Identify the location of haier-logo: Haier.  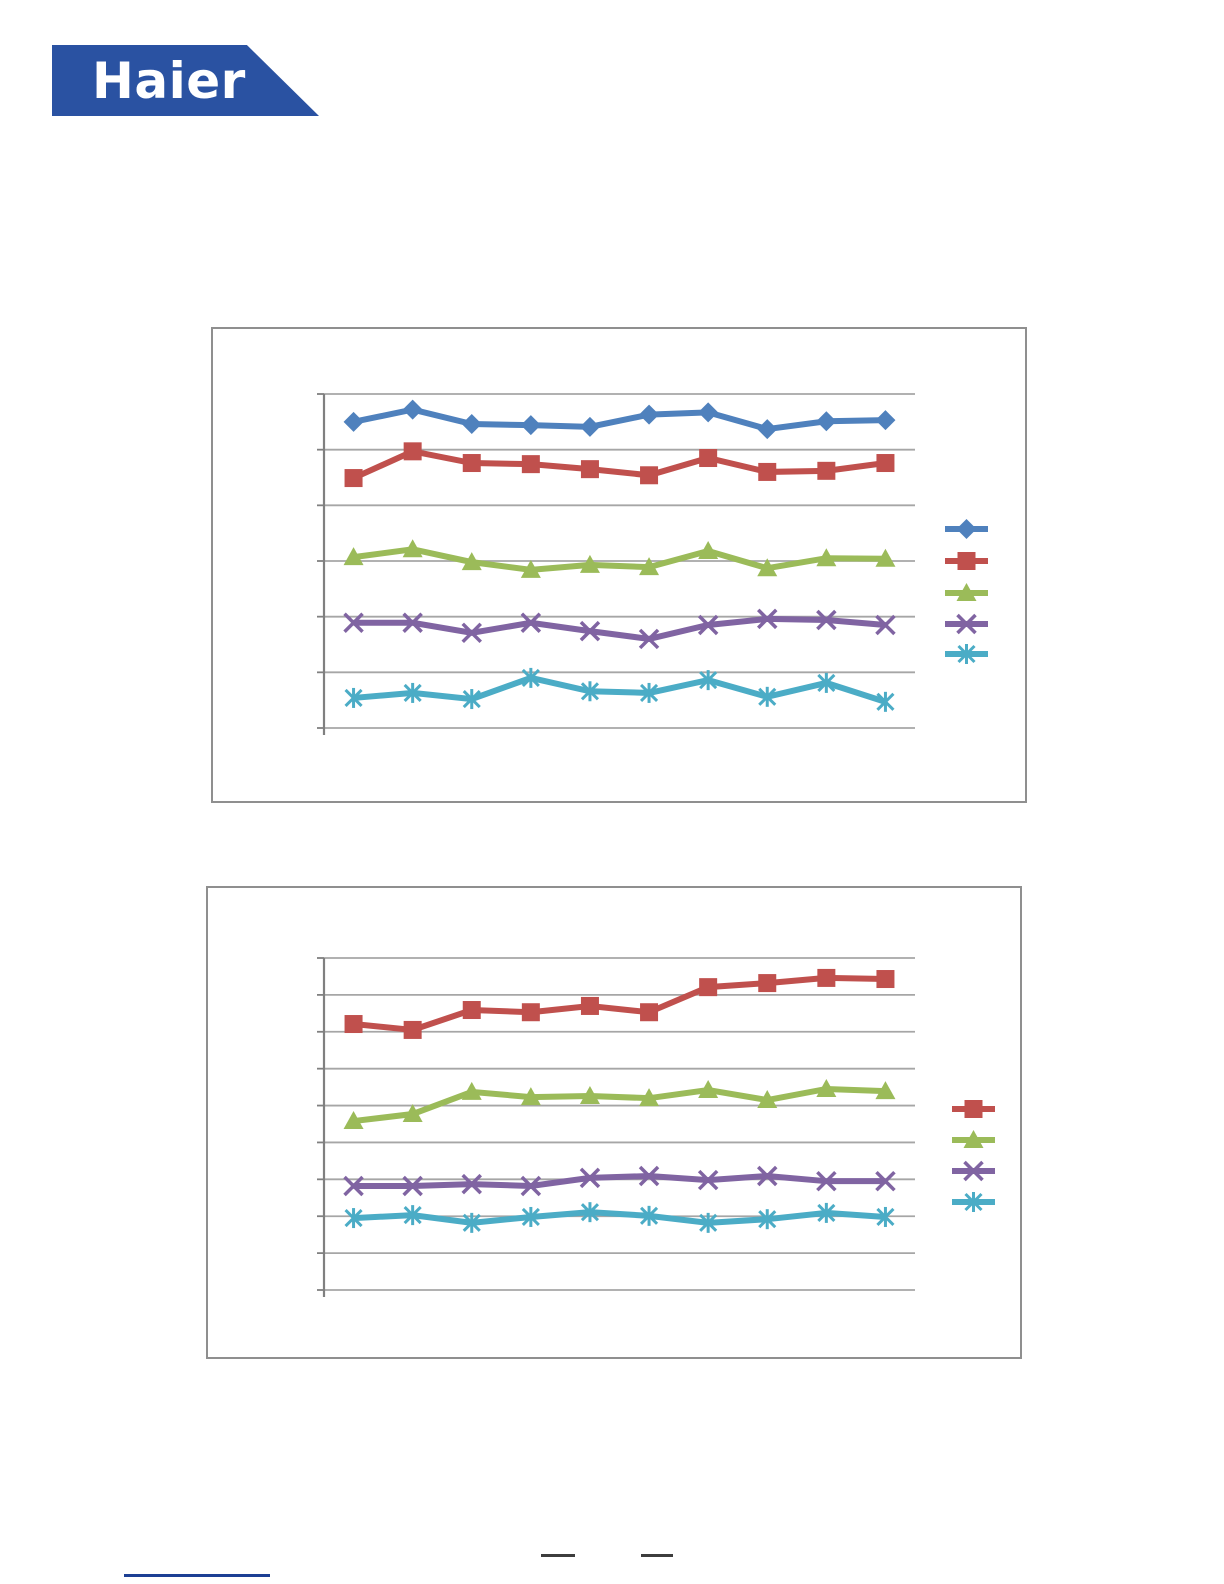
(185, 80).